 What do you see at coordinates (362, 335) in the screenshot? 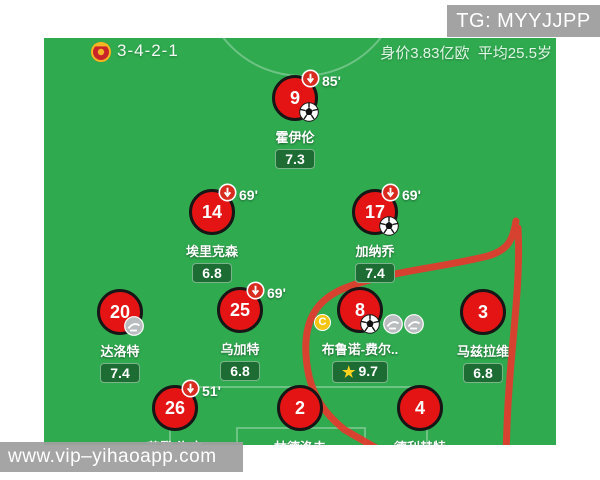
I see `player-8: 8 C 布鲁诺-费尔.. ★ 9.7` at bounding box center [362, 335].